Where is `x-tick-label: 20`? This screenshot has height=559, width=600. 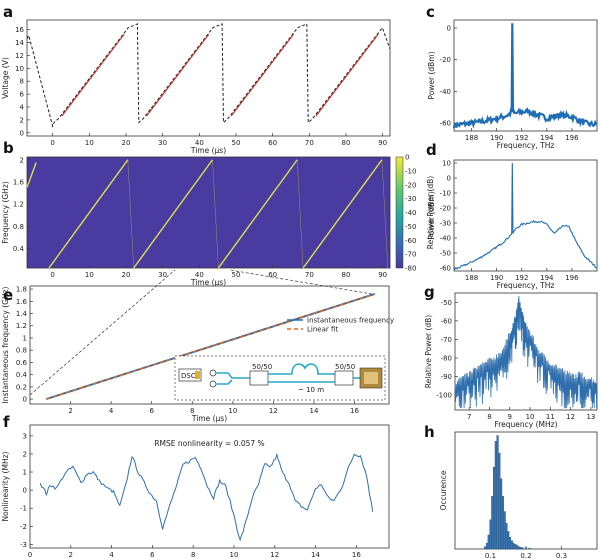 x-tick-label: 20 is located at coordinates (126, 275).